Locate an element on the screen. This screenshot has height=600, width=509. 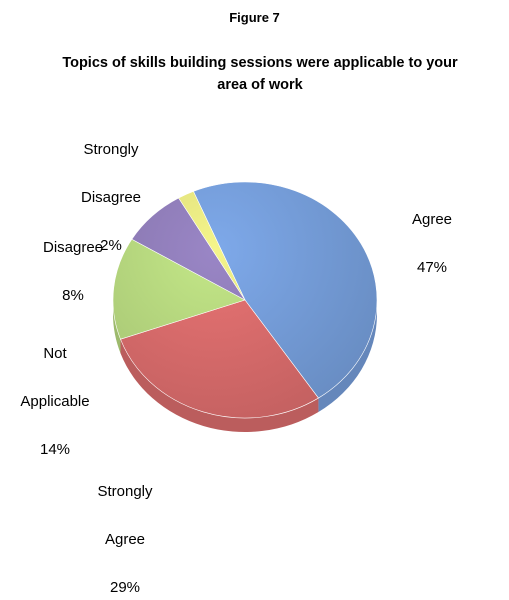
slice-label-strongly-disagree-name-2: Disagree is located at coordinates (111, 197).